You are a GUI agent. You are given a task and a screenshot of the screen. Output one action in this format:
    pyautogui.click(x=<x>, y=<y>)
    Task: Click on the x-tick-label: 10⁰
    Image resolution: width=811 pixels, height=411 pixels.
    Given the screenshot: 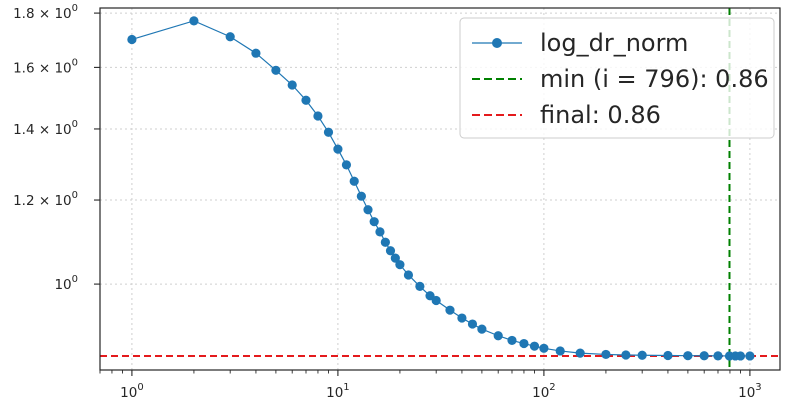 What is the action you would take?
    pyautogui.click(x=132, y=391)
    